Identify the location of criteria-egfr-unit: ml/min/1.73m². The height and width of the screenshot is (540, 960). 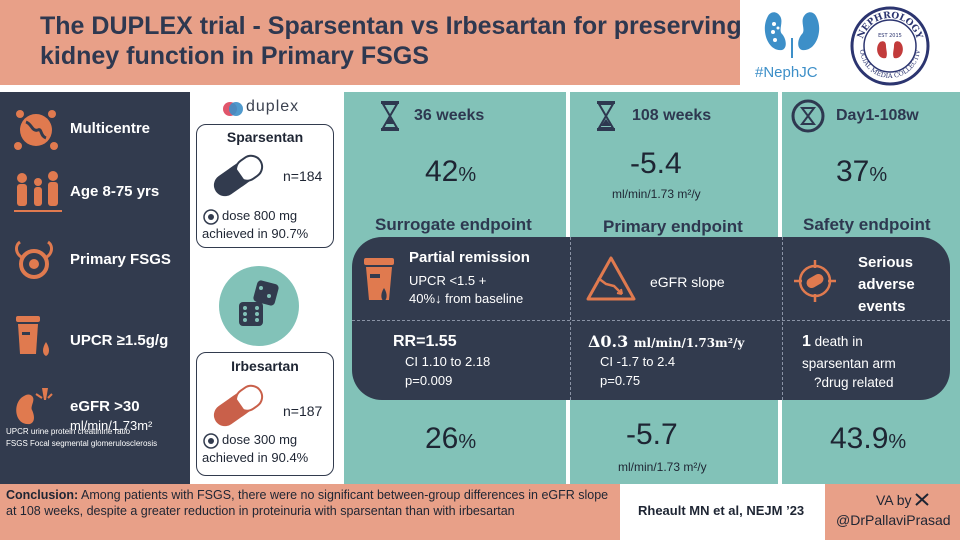
(111, 425).